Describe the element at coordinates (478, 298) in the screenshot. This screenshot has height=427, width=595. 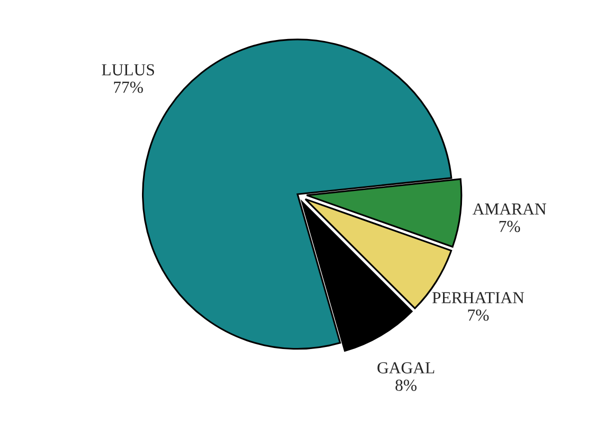
I see `slice-label: PERHATIAN` at that location.